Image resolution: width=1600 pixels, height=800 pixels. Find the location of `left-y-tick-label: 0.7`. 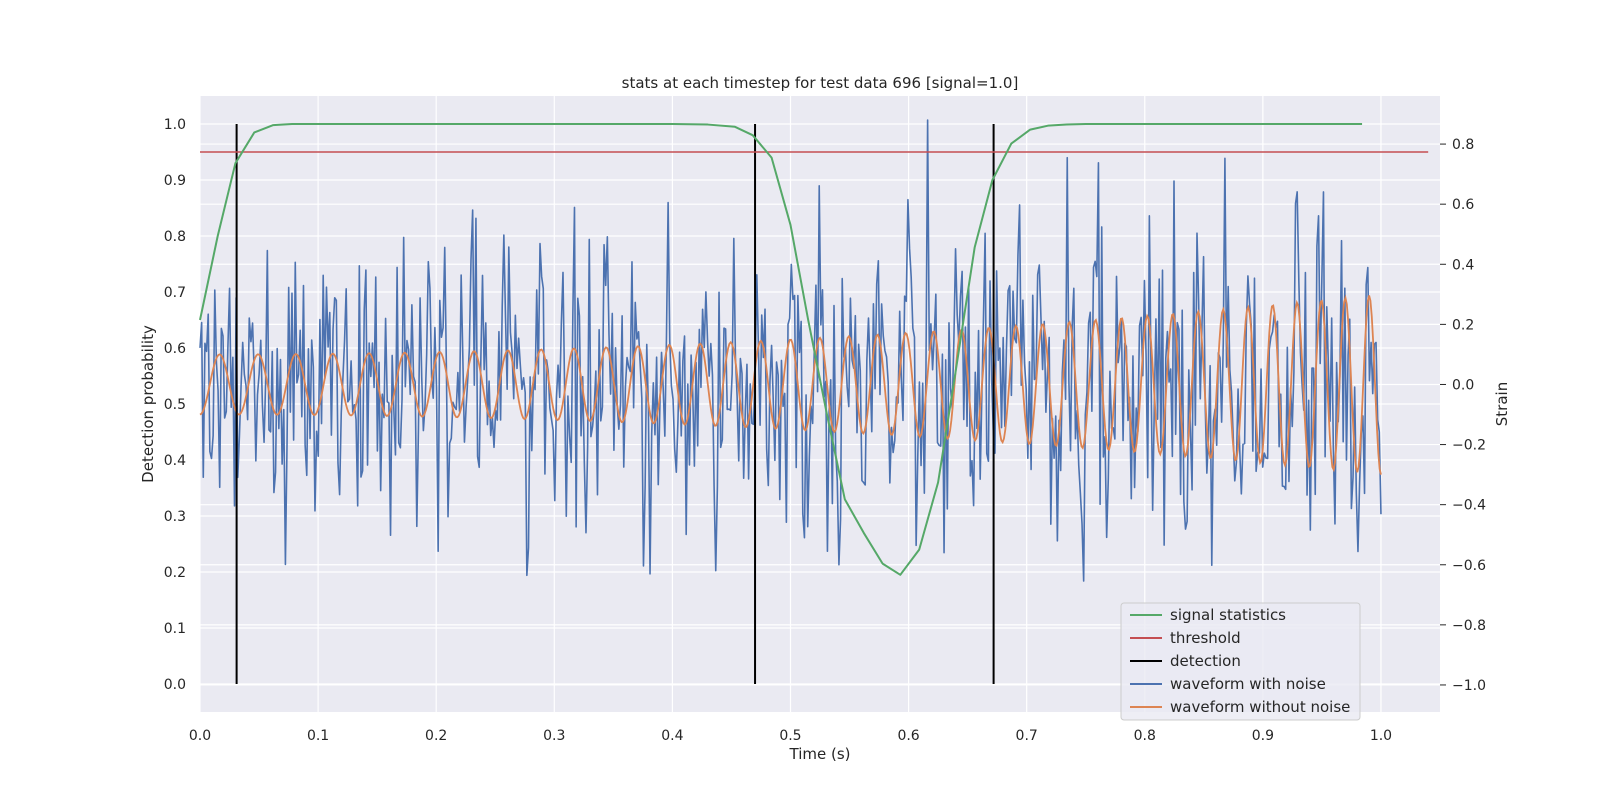

left-y-tick-label: 0.7 is located at coordinates (175, 293).